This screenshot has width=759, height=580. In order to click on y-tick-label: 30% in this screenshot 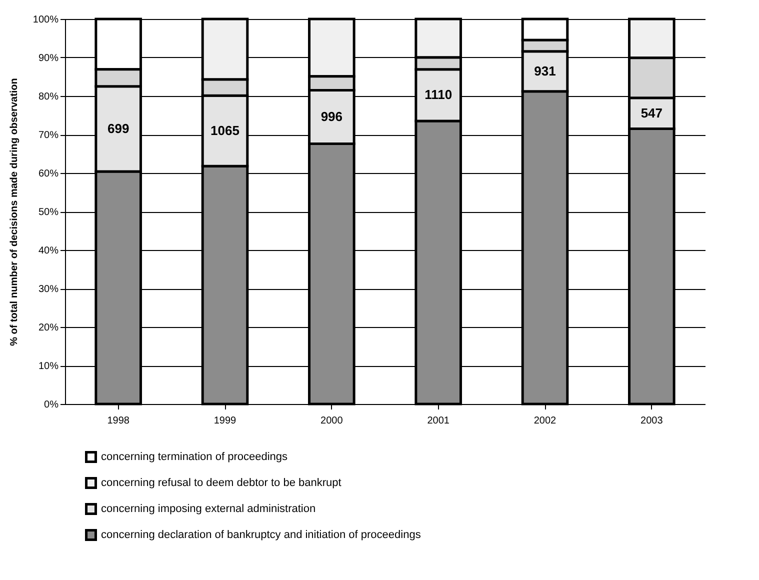, I will do `click(48, 289)`.